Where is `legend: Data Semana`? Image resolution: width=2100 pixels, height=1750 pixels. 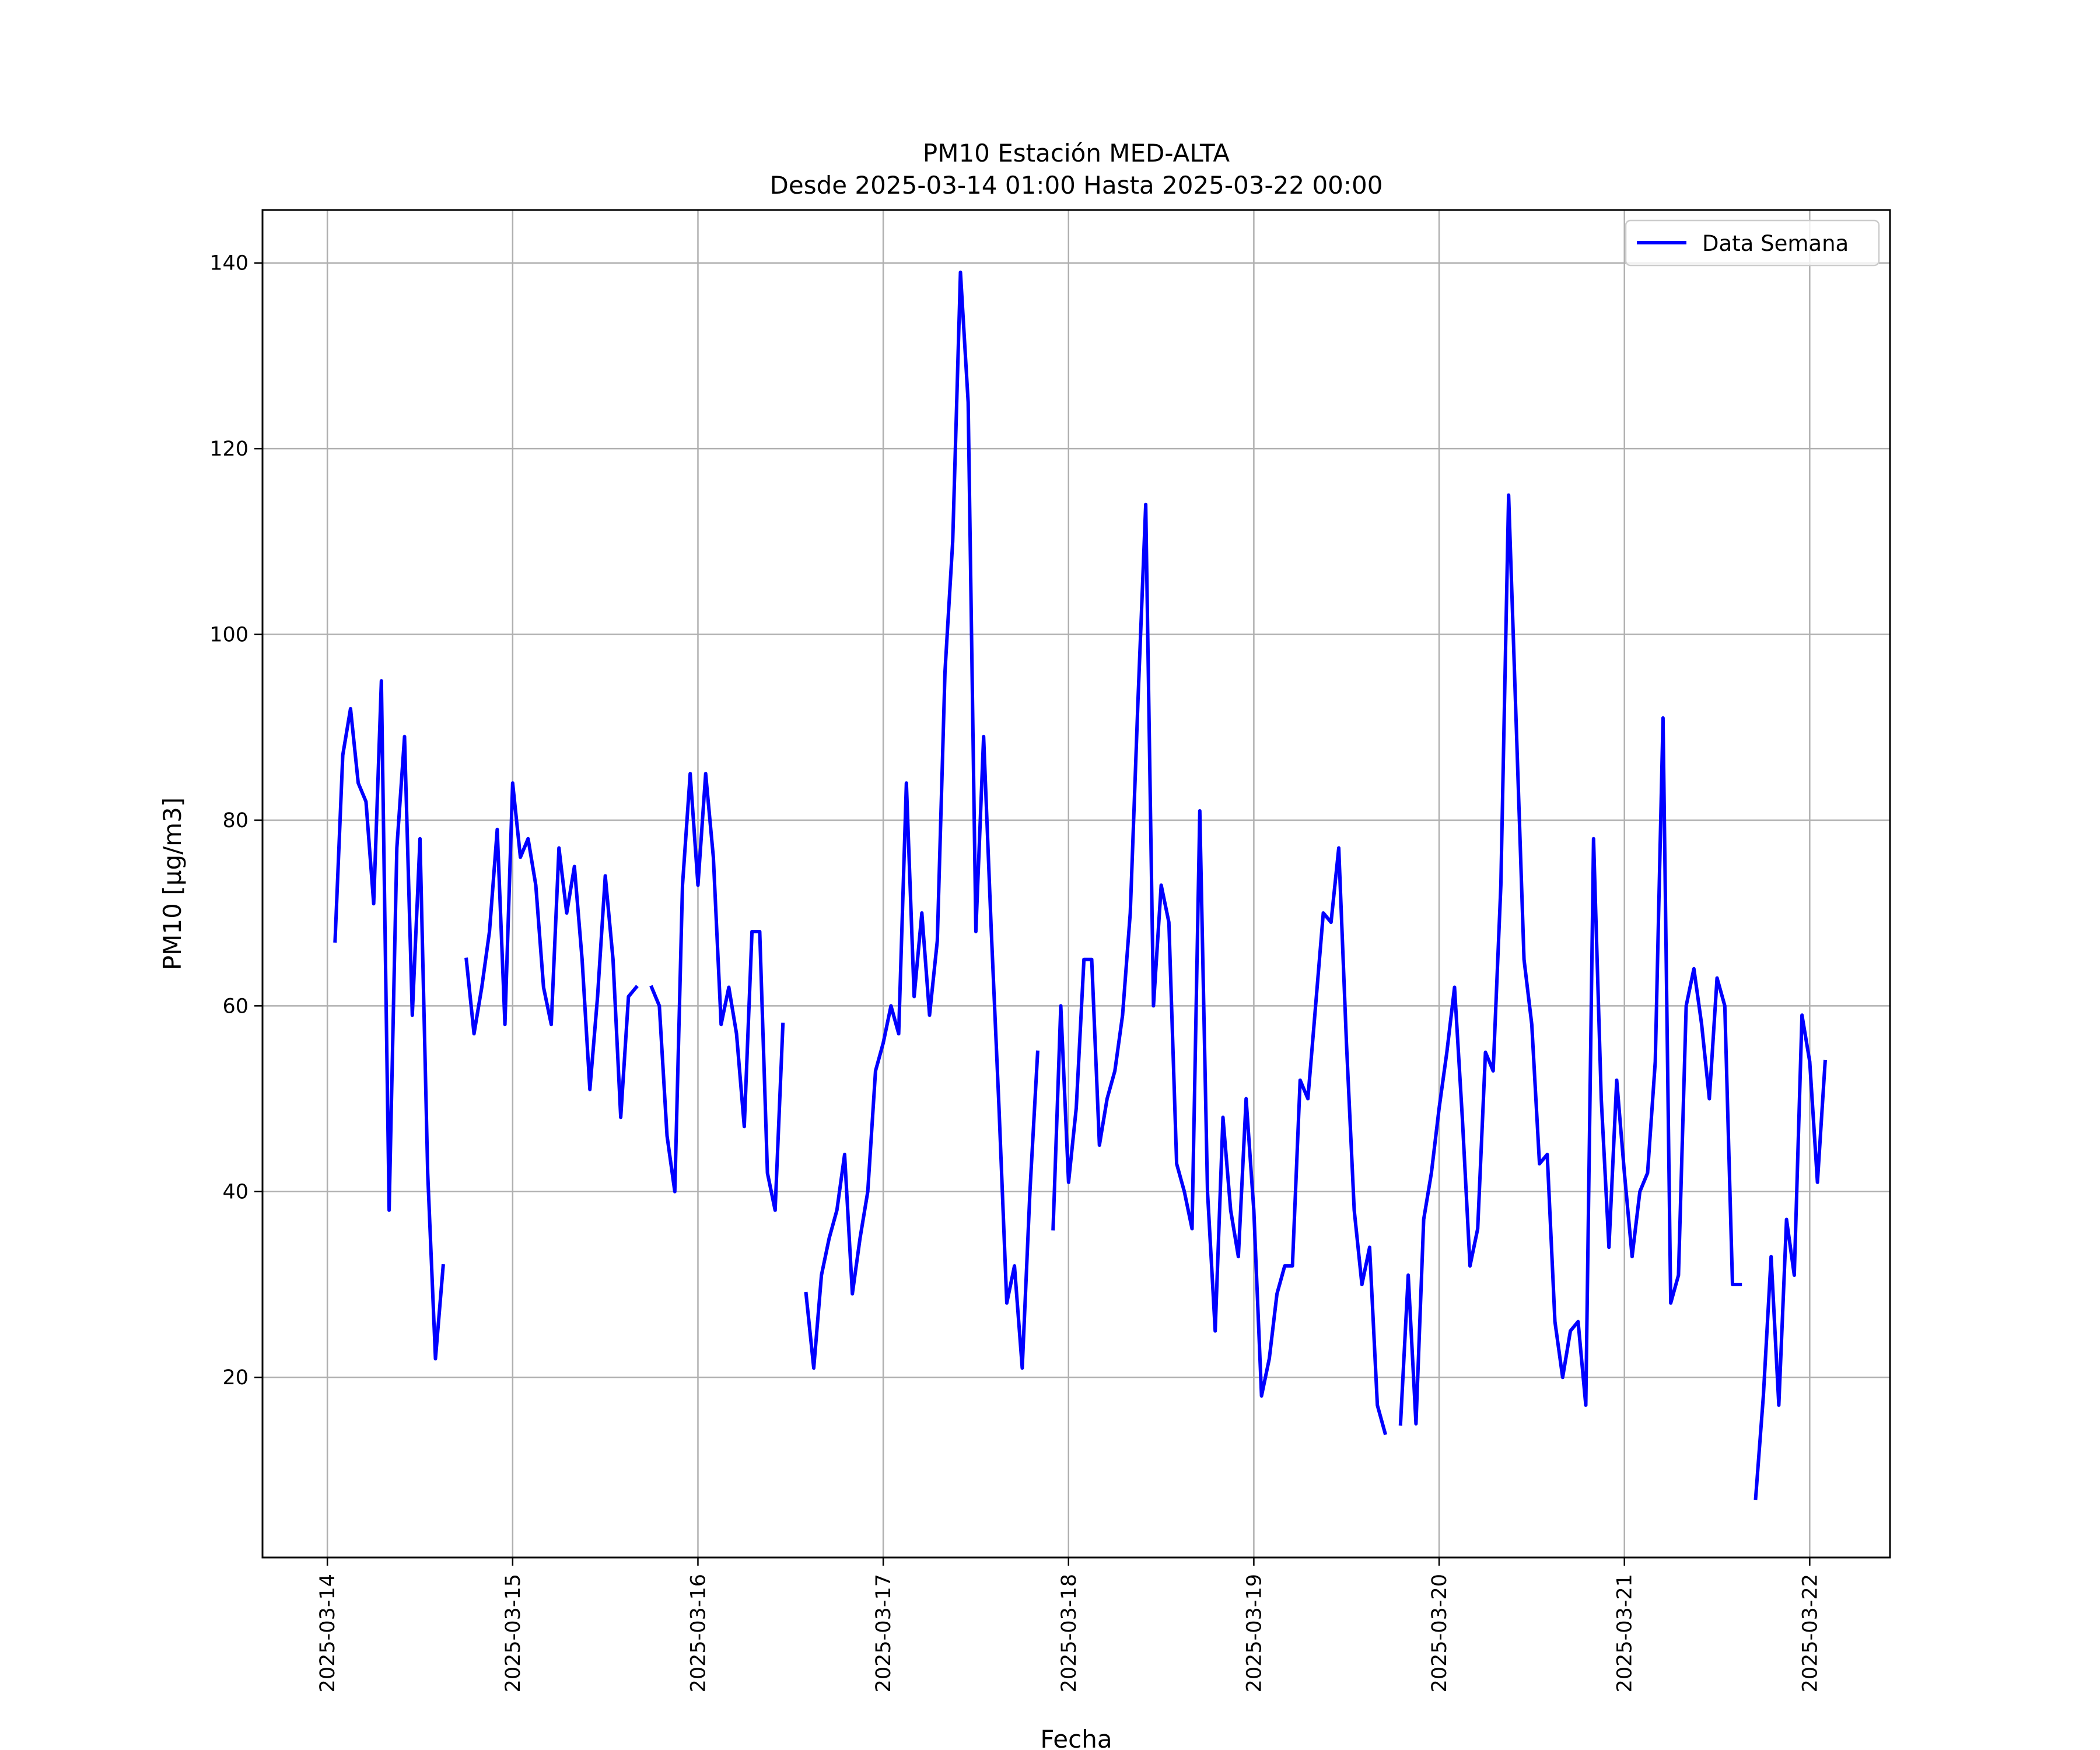
legend: Data Semana is located at coordinates (1752, 243).